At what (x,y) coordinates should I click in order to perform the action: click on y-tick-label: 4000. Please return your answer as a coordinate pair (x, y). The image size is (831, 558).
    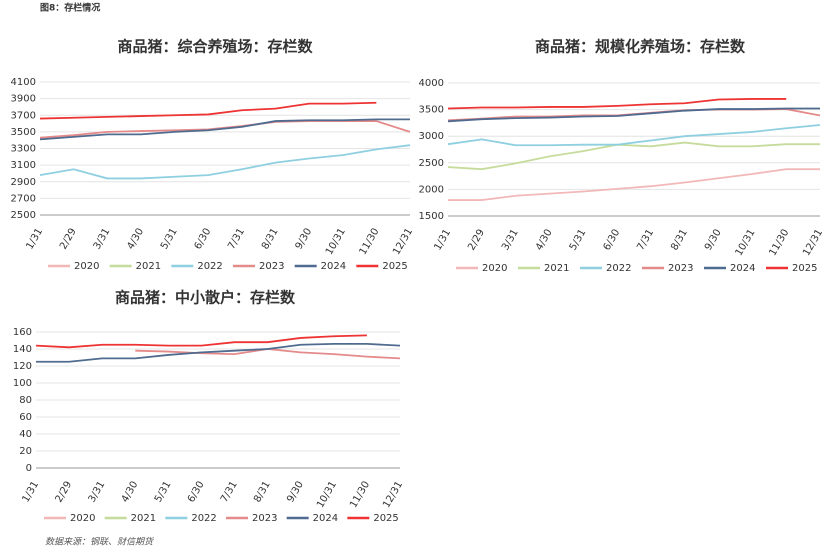
    Looking at the image, I should click on (431, 83).